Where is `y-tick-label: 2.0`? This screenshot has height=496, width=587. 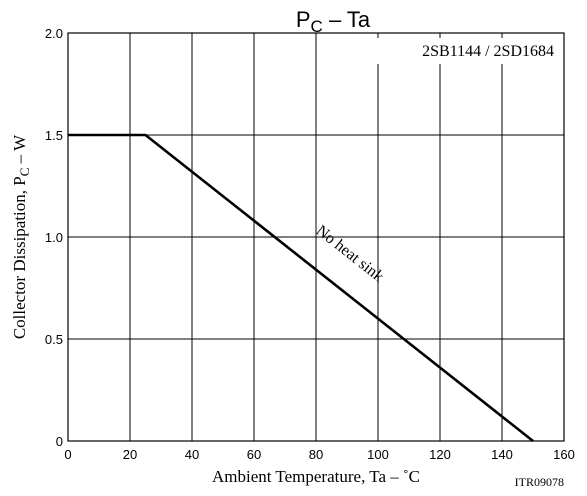
y-tick-label: 2.0 is located at coordinates (54, 33).